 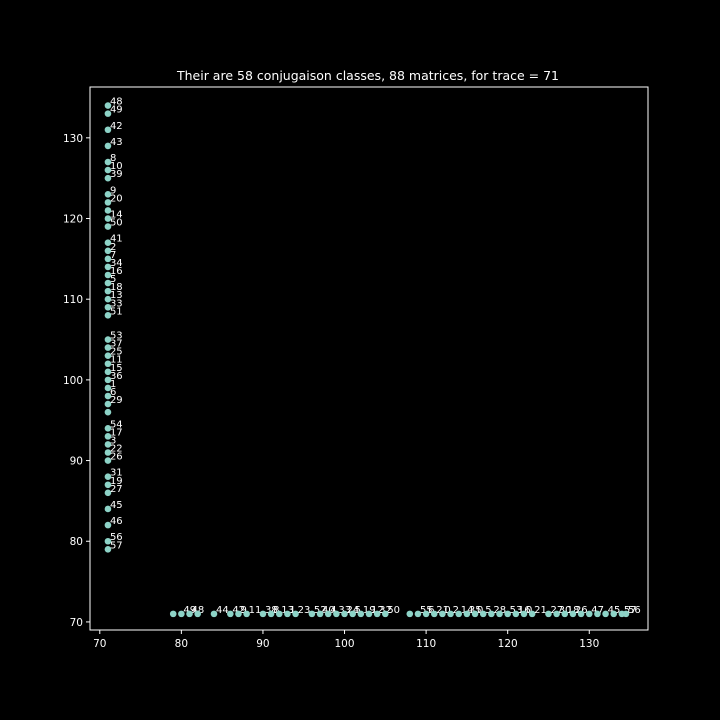 What do you see at coordinates (320, 610) in the screenshot?
I see `data-label: 52` at bounding box center [320, 610].